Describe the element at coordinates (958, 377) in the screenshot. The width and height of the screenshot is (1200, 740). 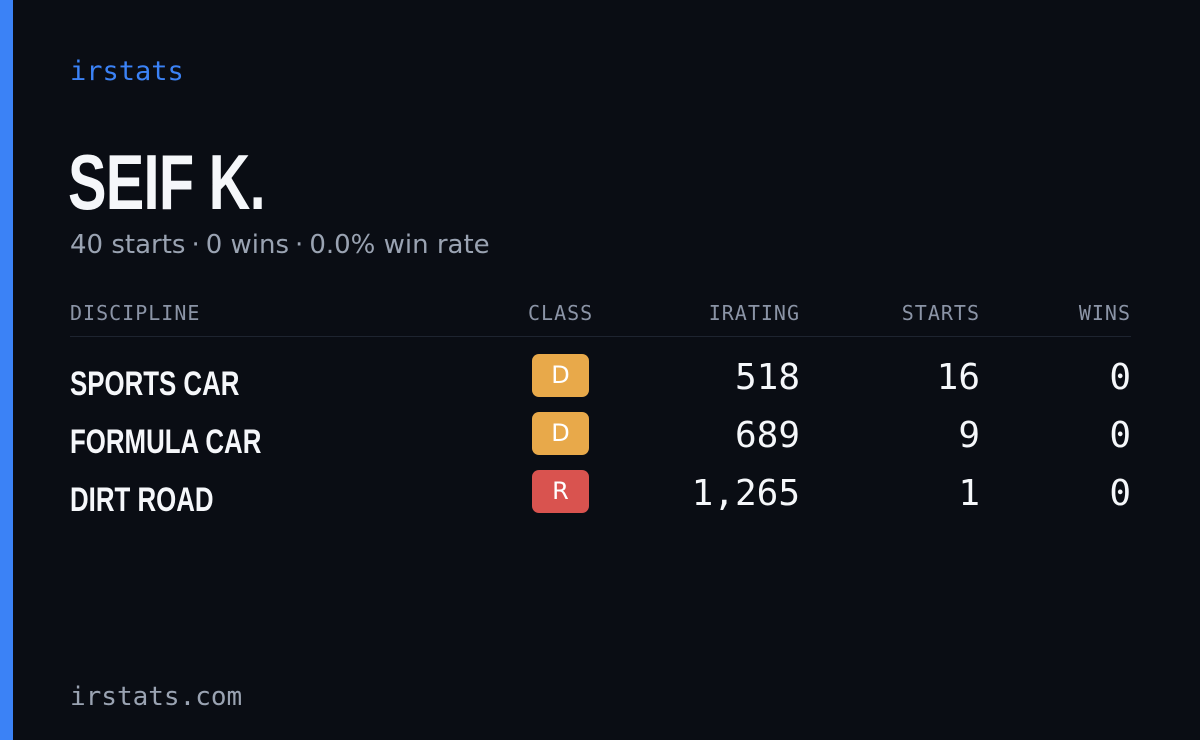
I see `starts-value: 16` at that location.